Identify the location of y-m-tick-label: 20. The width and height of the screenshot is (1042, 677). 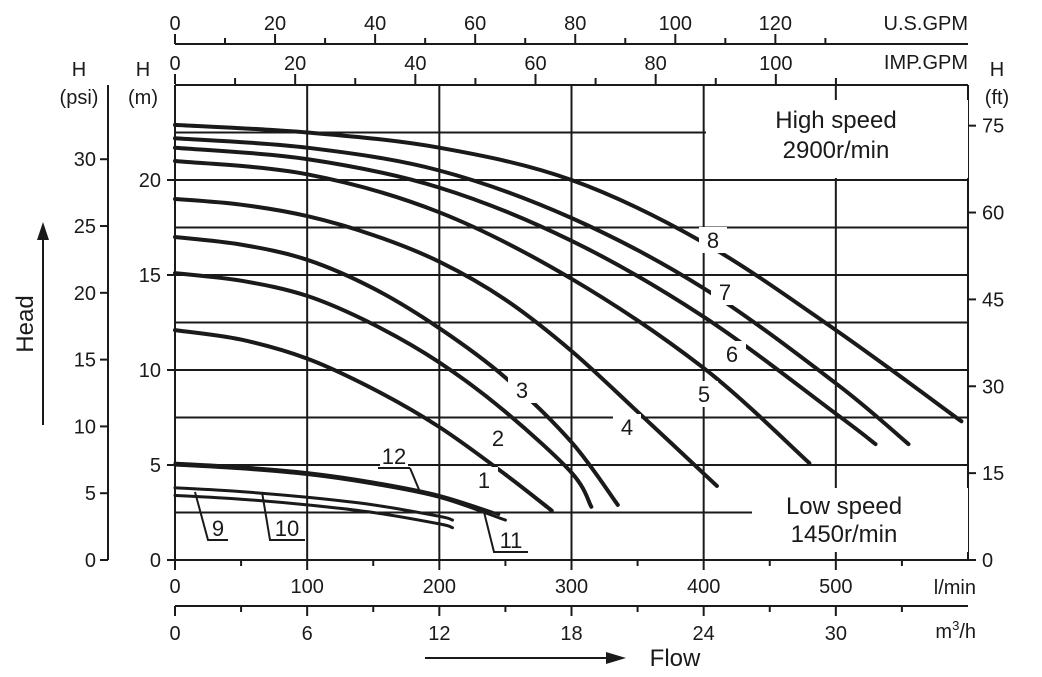
(150, 181).